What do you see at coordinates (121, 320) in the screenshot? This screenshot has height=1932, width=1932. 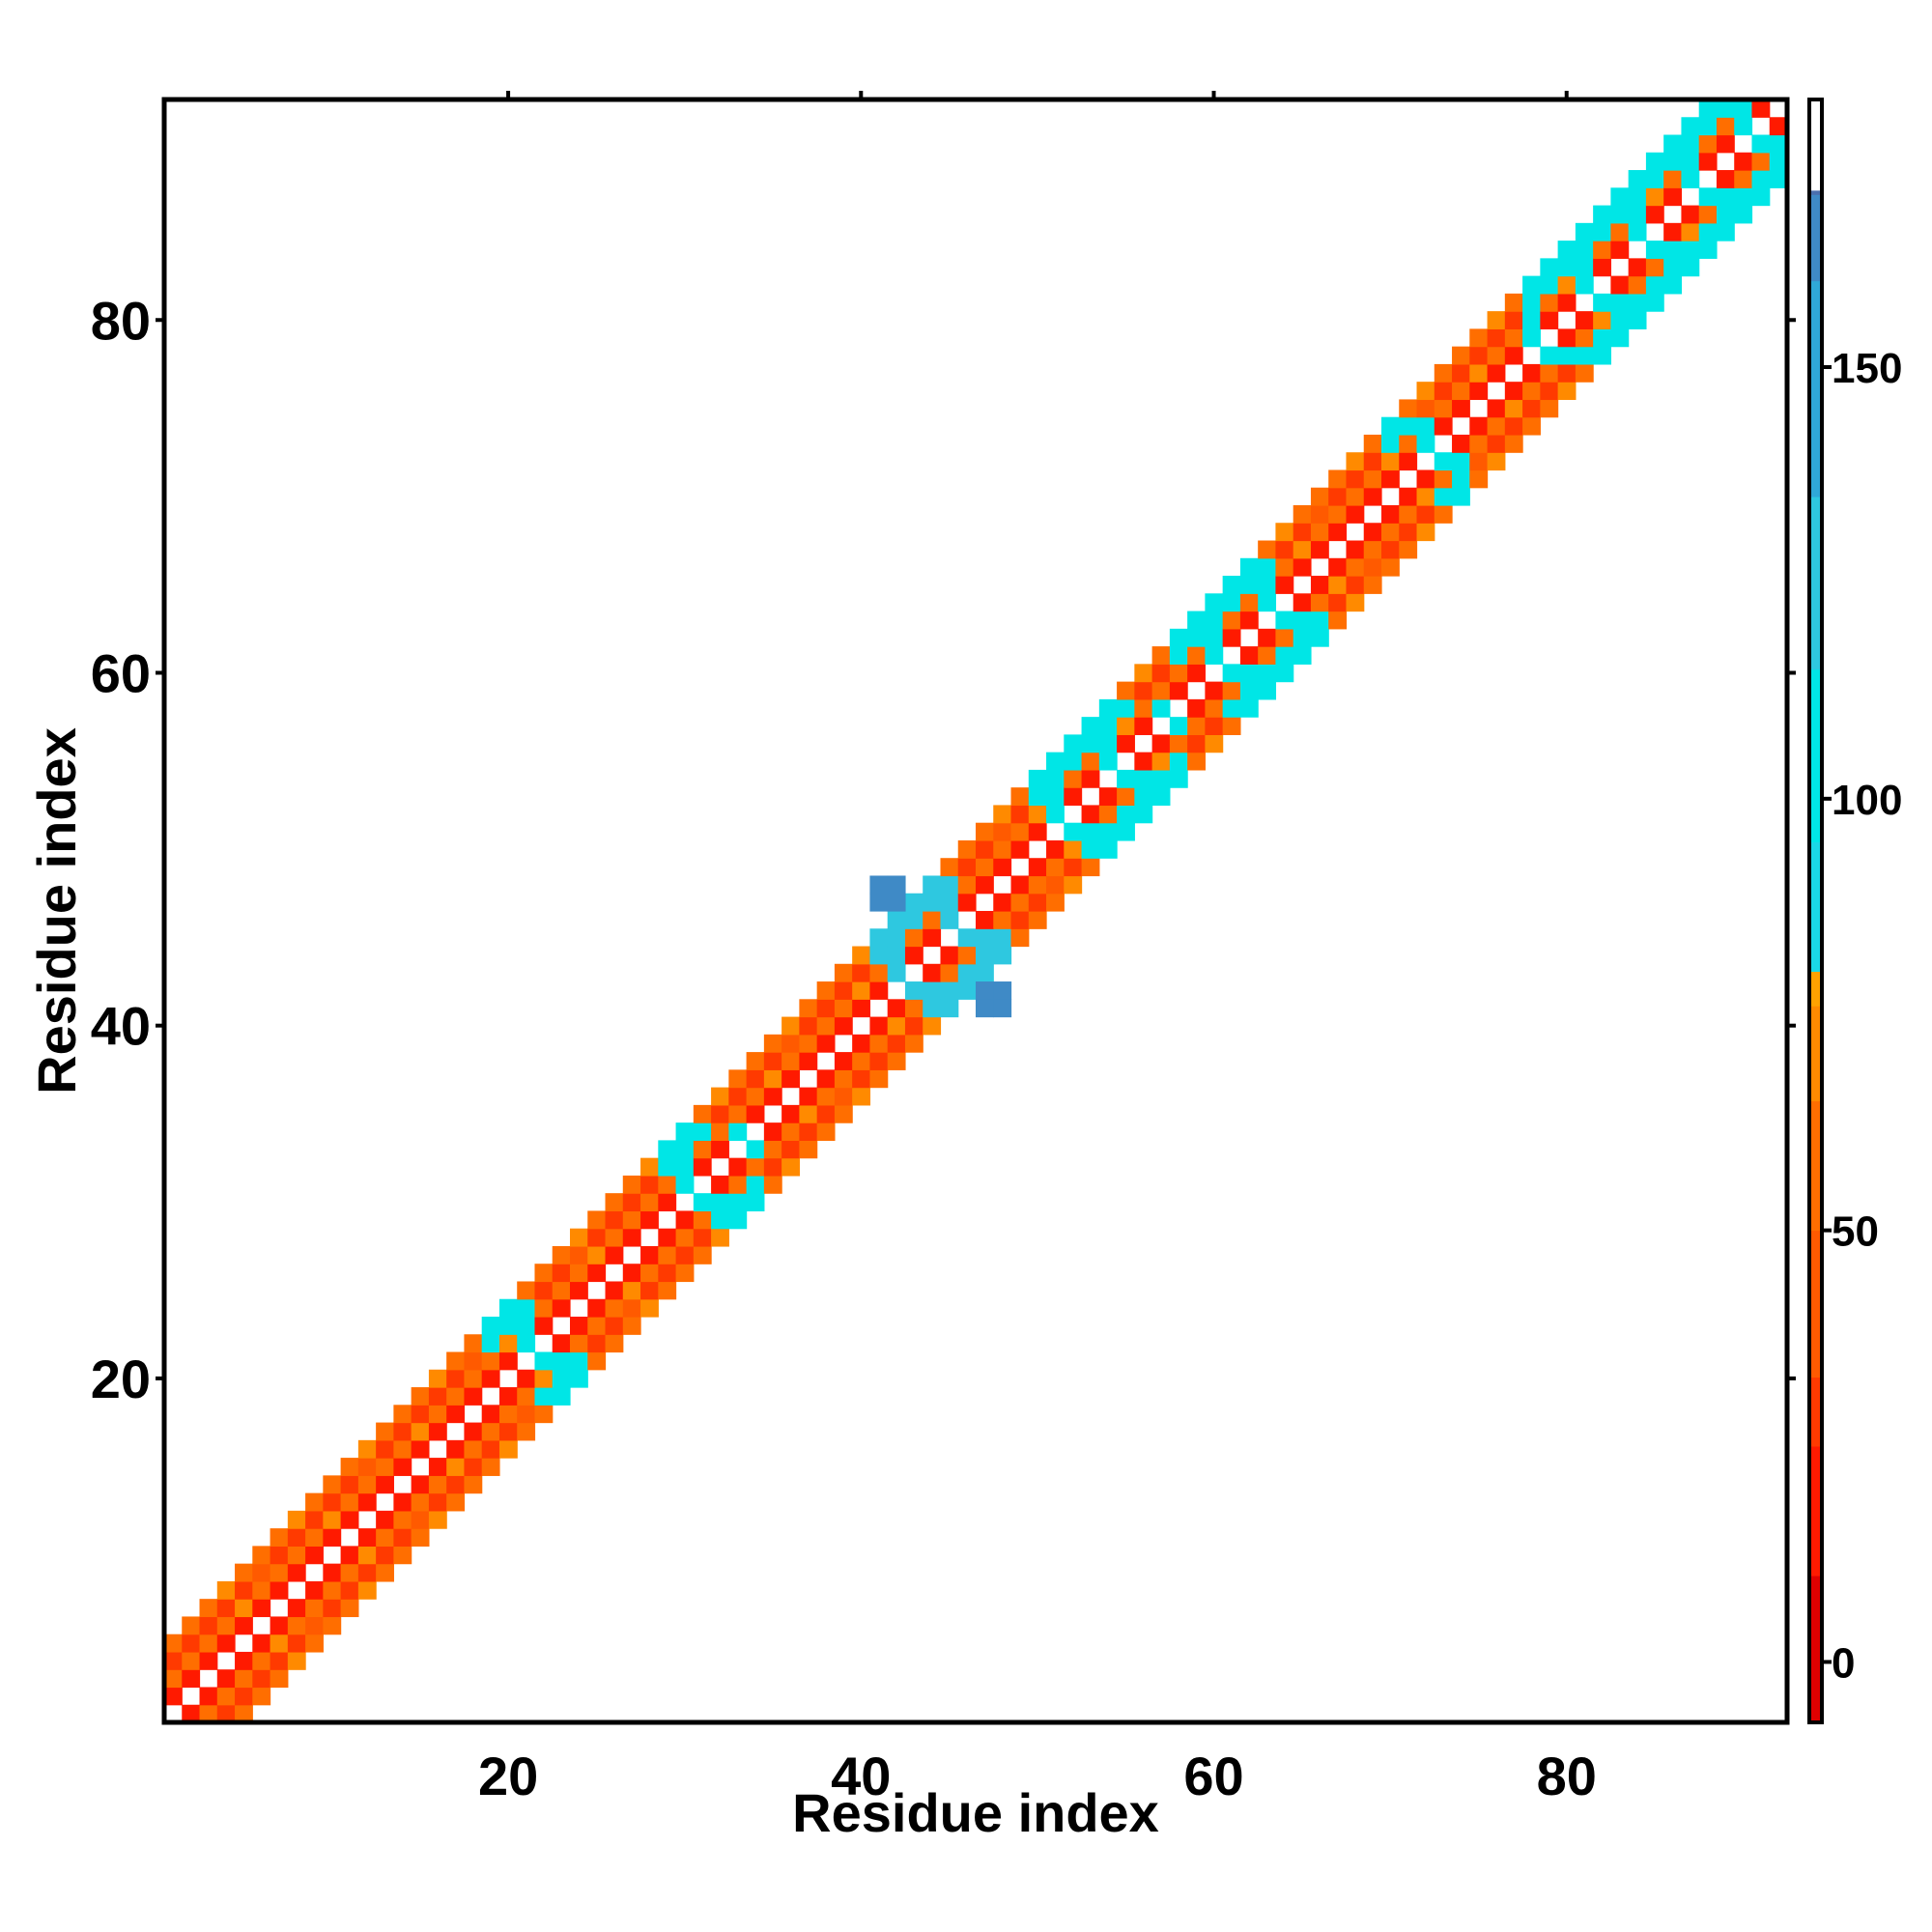 I see `y-tick-label: 80` at bounding box center [121, 320].